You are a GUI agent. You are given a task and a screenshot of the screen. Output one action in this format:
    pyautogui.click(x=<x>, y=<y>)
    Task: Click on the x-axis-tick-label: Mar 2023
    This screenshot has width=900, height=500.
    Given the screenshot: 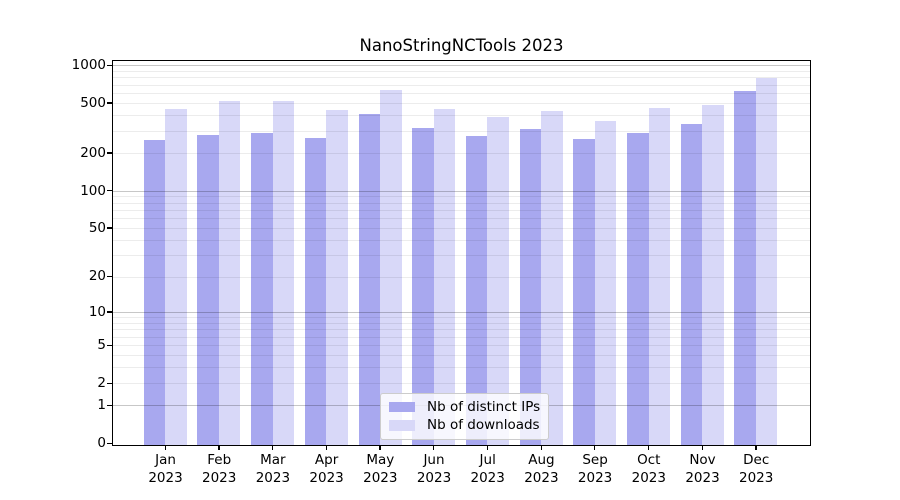 What is the action you would take?
    pyautogui.click(x=273, y=469)
    